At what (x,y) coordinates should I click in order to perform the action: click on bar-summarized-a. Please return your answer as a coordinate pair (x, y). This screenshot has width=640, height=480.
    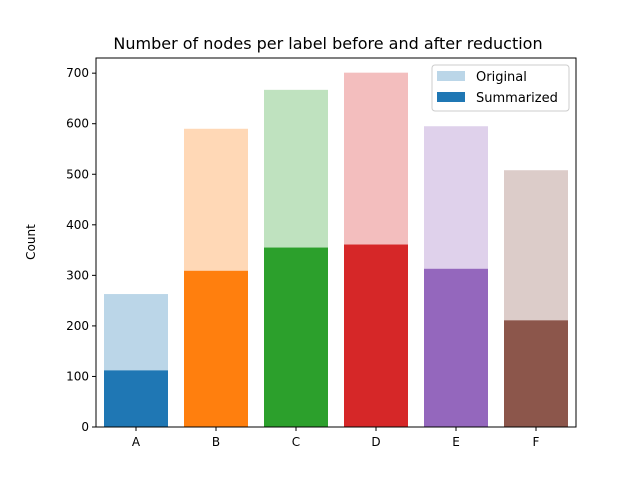
    Looking at the image, I should click on (136, 398).